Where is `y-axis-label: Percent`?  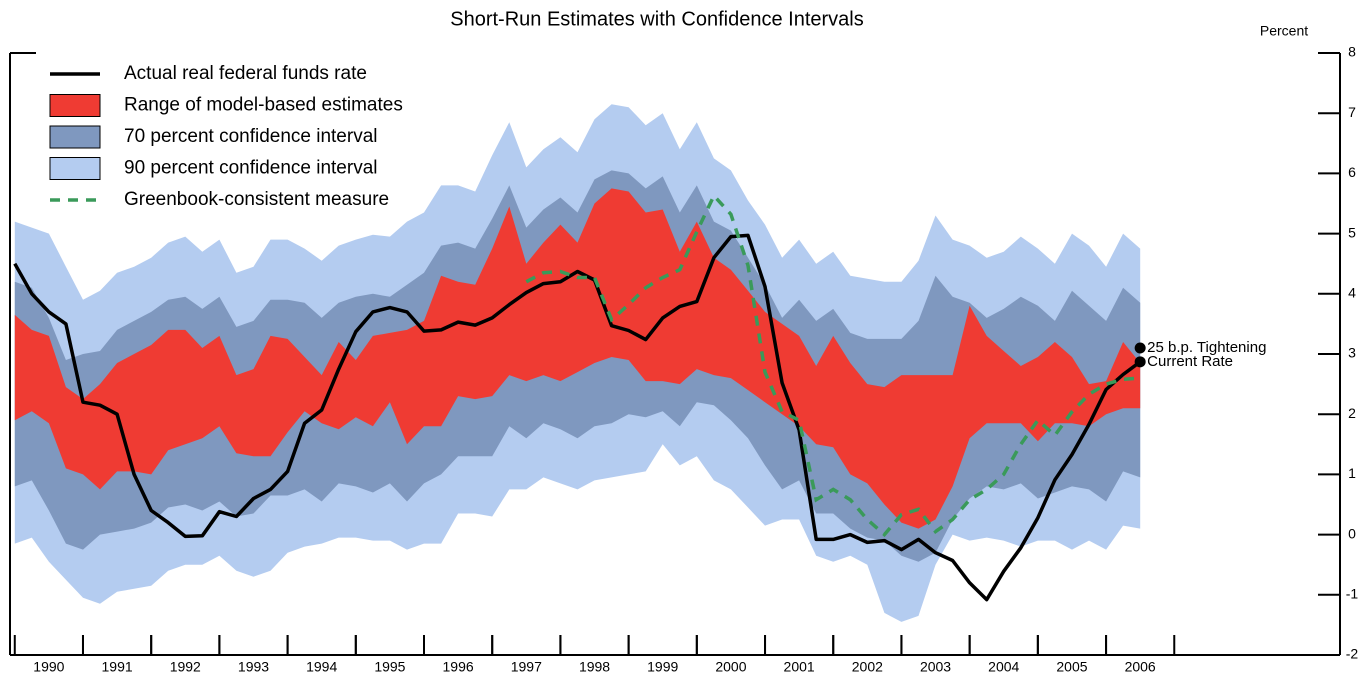 y-axis-label: Percent is located at coordinates (1284, 31).